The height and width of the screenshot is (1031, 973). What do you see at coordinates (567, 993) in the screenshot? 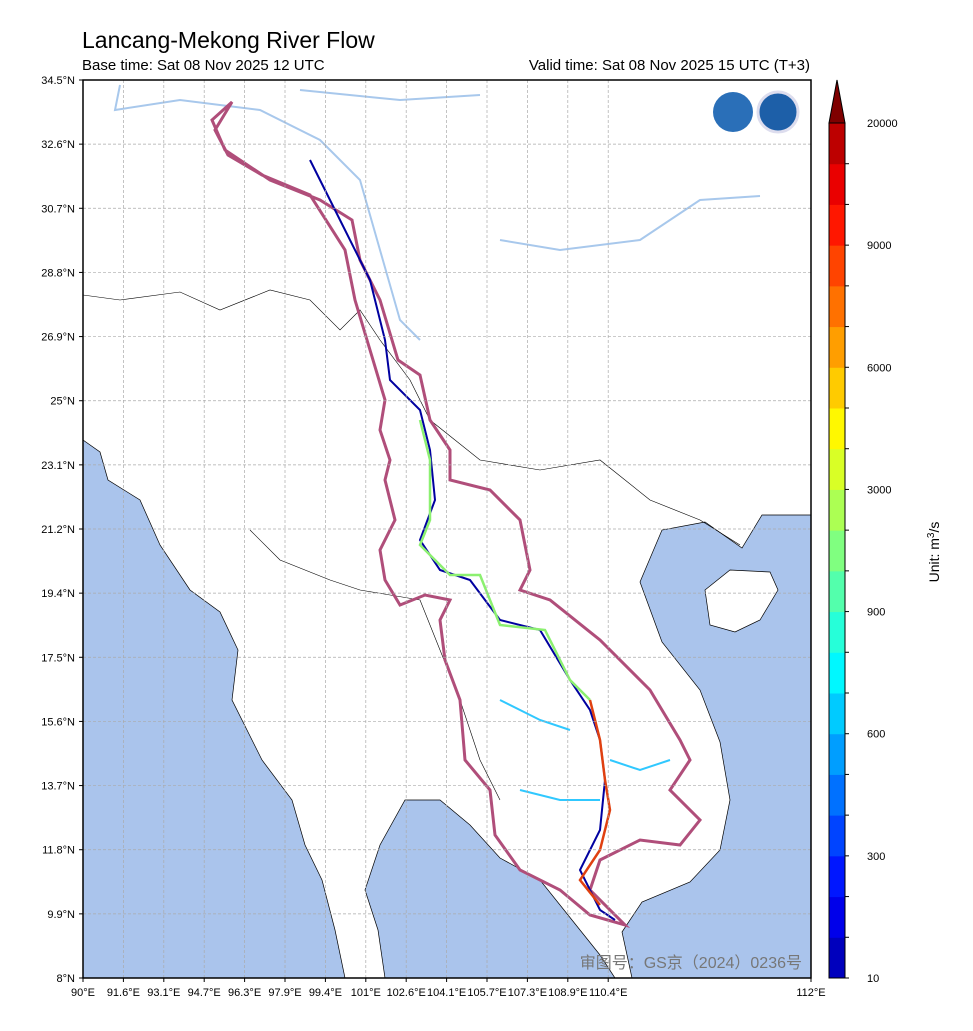
I see `lon-tick-label: 108.9°E` at bounding box center [567, 993].